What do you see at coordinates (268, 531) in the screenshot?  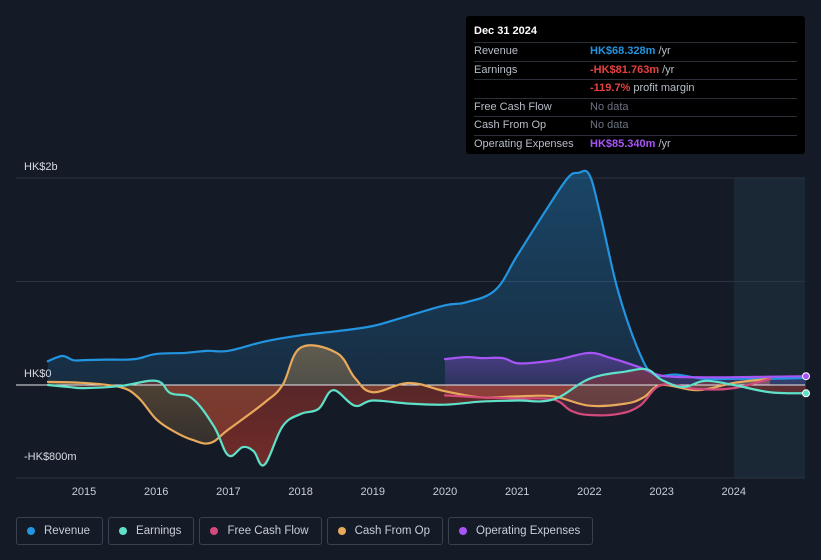 I see `legend-label: Free Cash Flow` at bounding box center [268, 531].